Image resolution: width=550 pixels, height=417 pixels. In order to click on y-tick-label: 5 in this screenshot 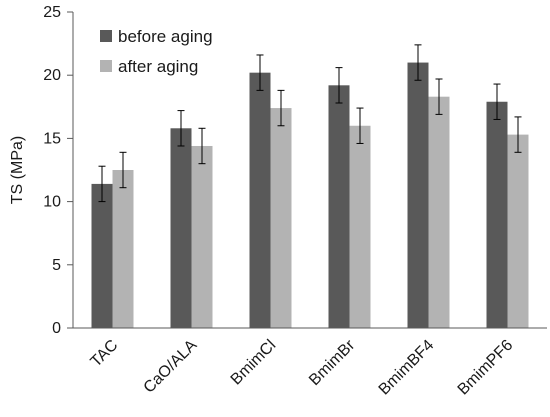, I will do `click(56, 265)`.